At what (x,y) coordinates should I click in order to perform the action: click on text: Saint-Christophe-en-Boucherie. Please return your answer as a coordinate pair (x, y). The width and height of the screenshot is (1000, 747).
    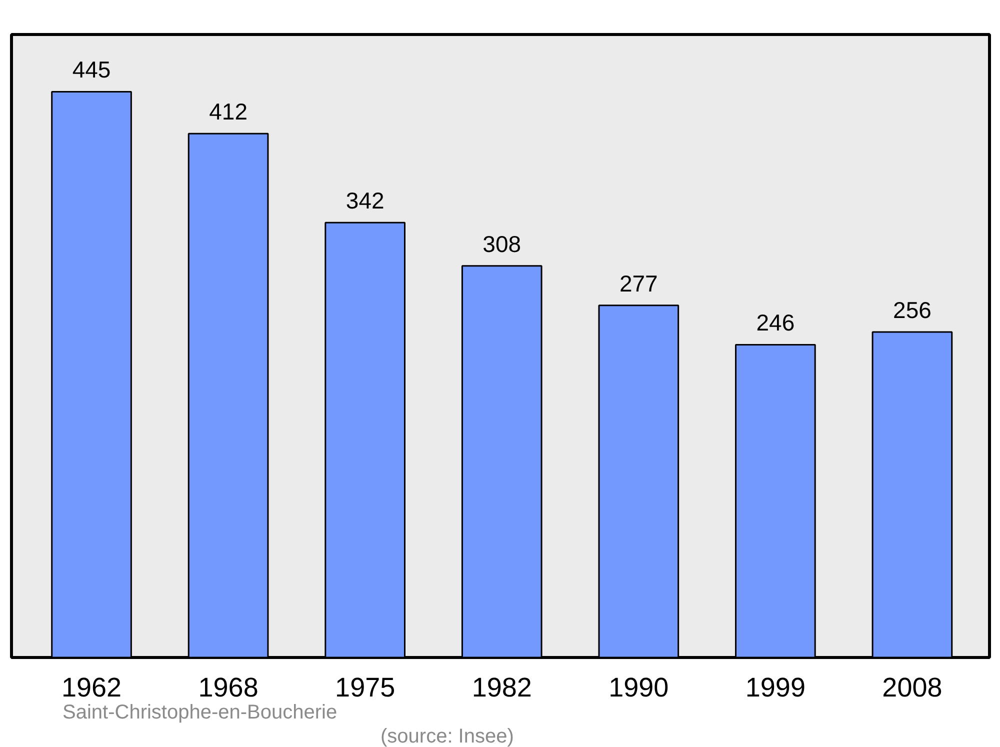
    Looking at the image, I should click on (200, 713).